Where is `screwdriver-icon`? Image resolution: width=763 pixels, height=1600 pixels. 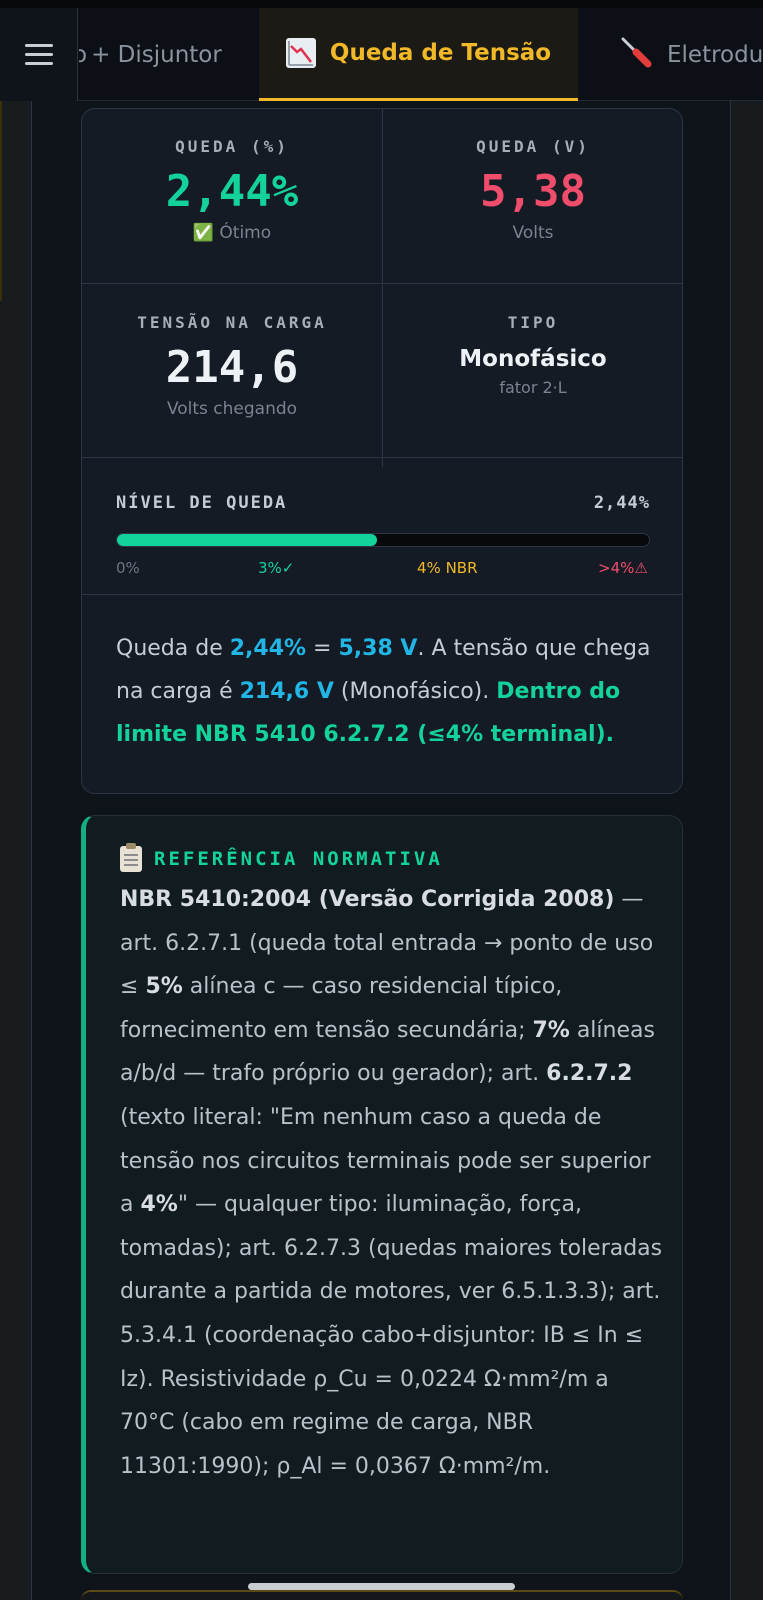
screwdriver-icon is located at coordinates (636, 55).